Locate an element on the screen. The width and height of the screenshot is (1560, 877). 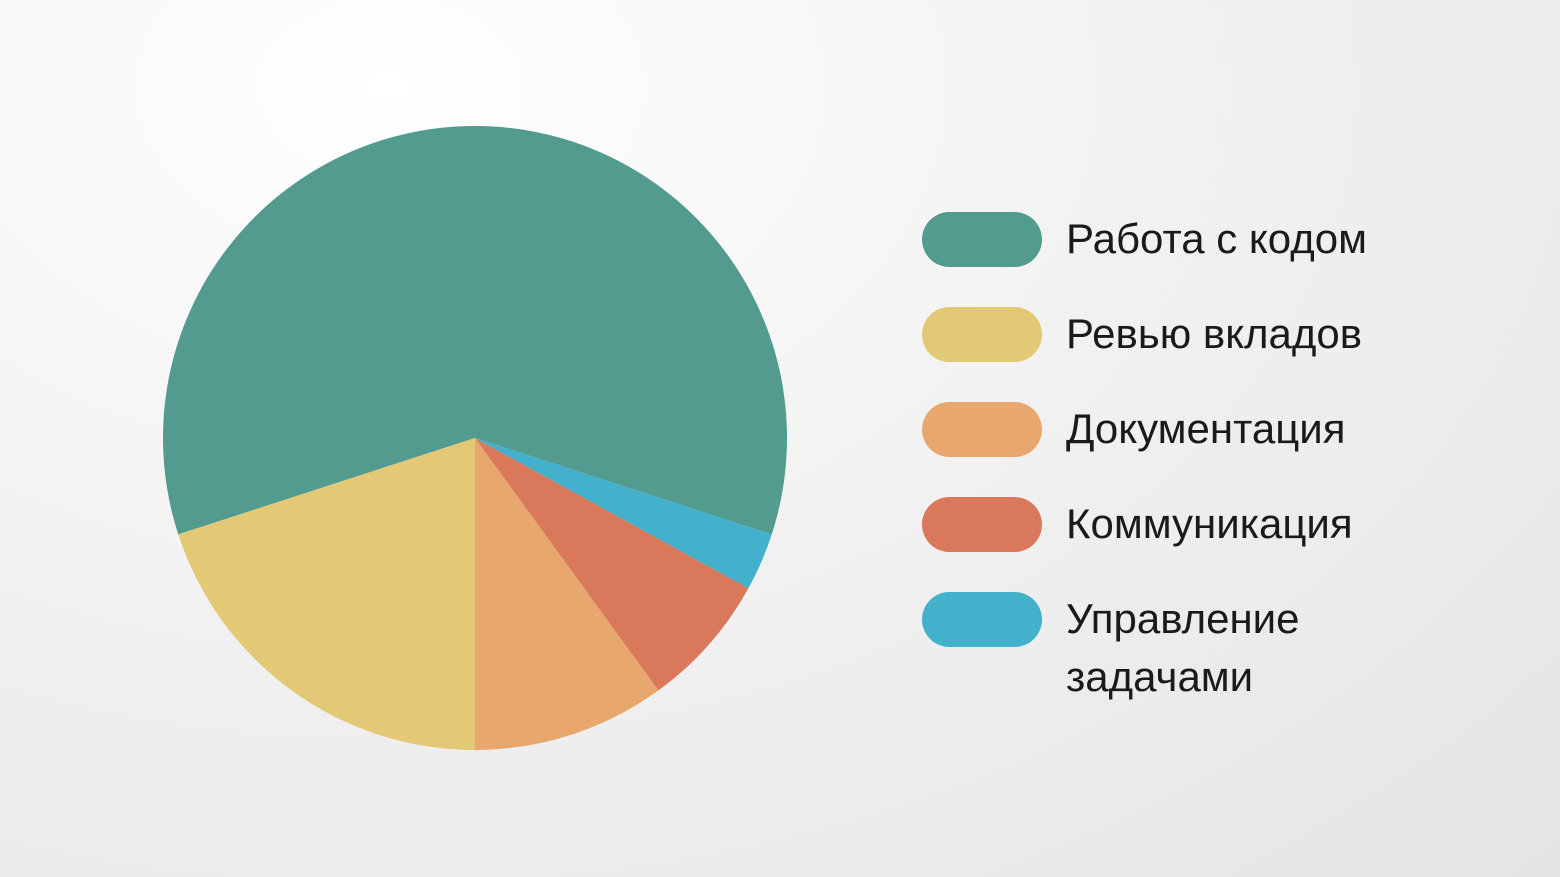
legend-item: Коммуникация is located at coordinates (1164, 525).